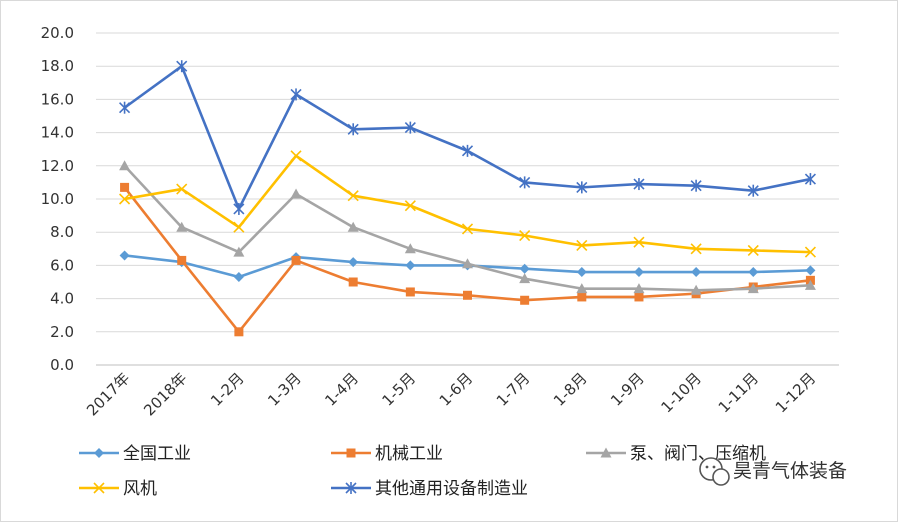 The image size is (900, 524). I want to click on x-tick-label: 1-8月, so click(570, 389).